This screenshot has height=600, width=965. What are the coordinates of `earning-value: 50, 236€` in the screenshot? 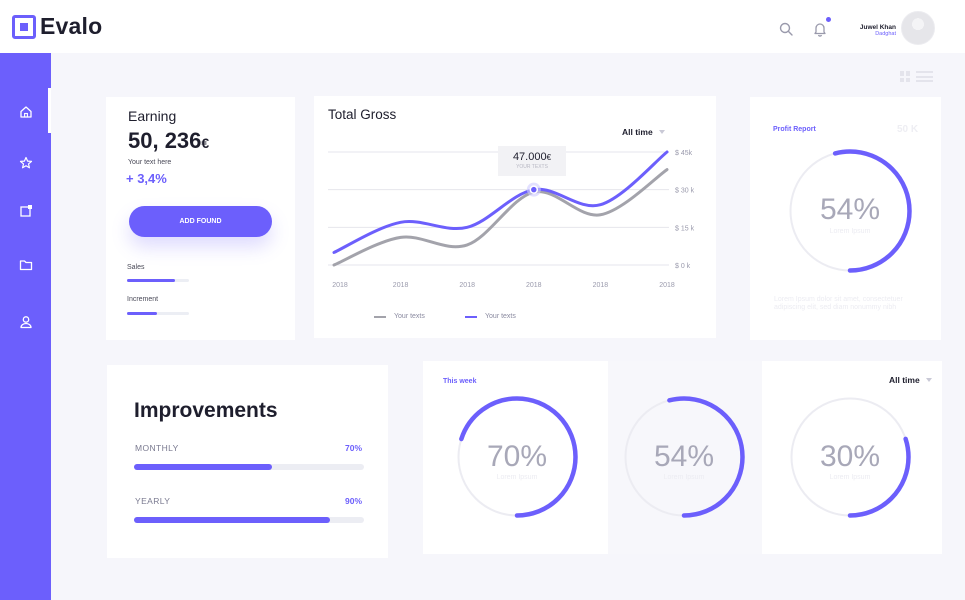 It's located at (168, 141).